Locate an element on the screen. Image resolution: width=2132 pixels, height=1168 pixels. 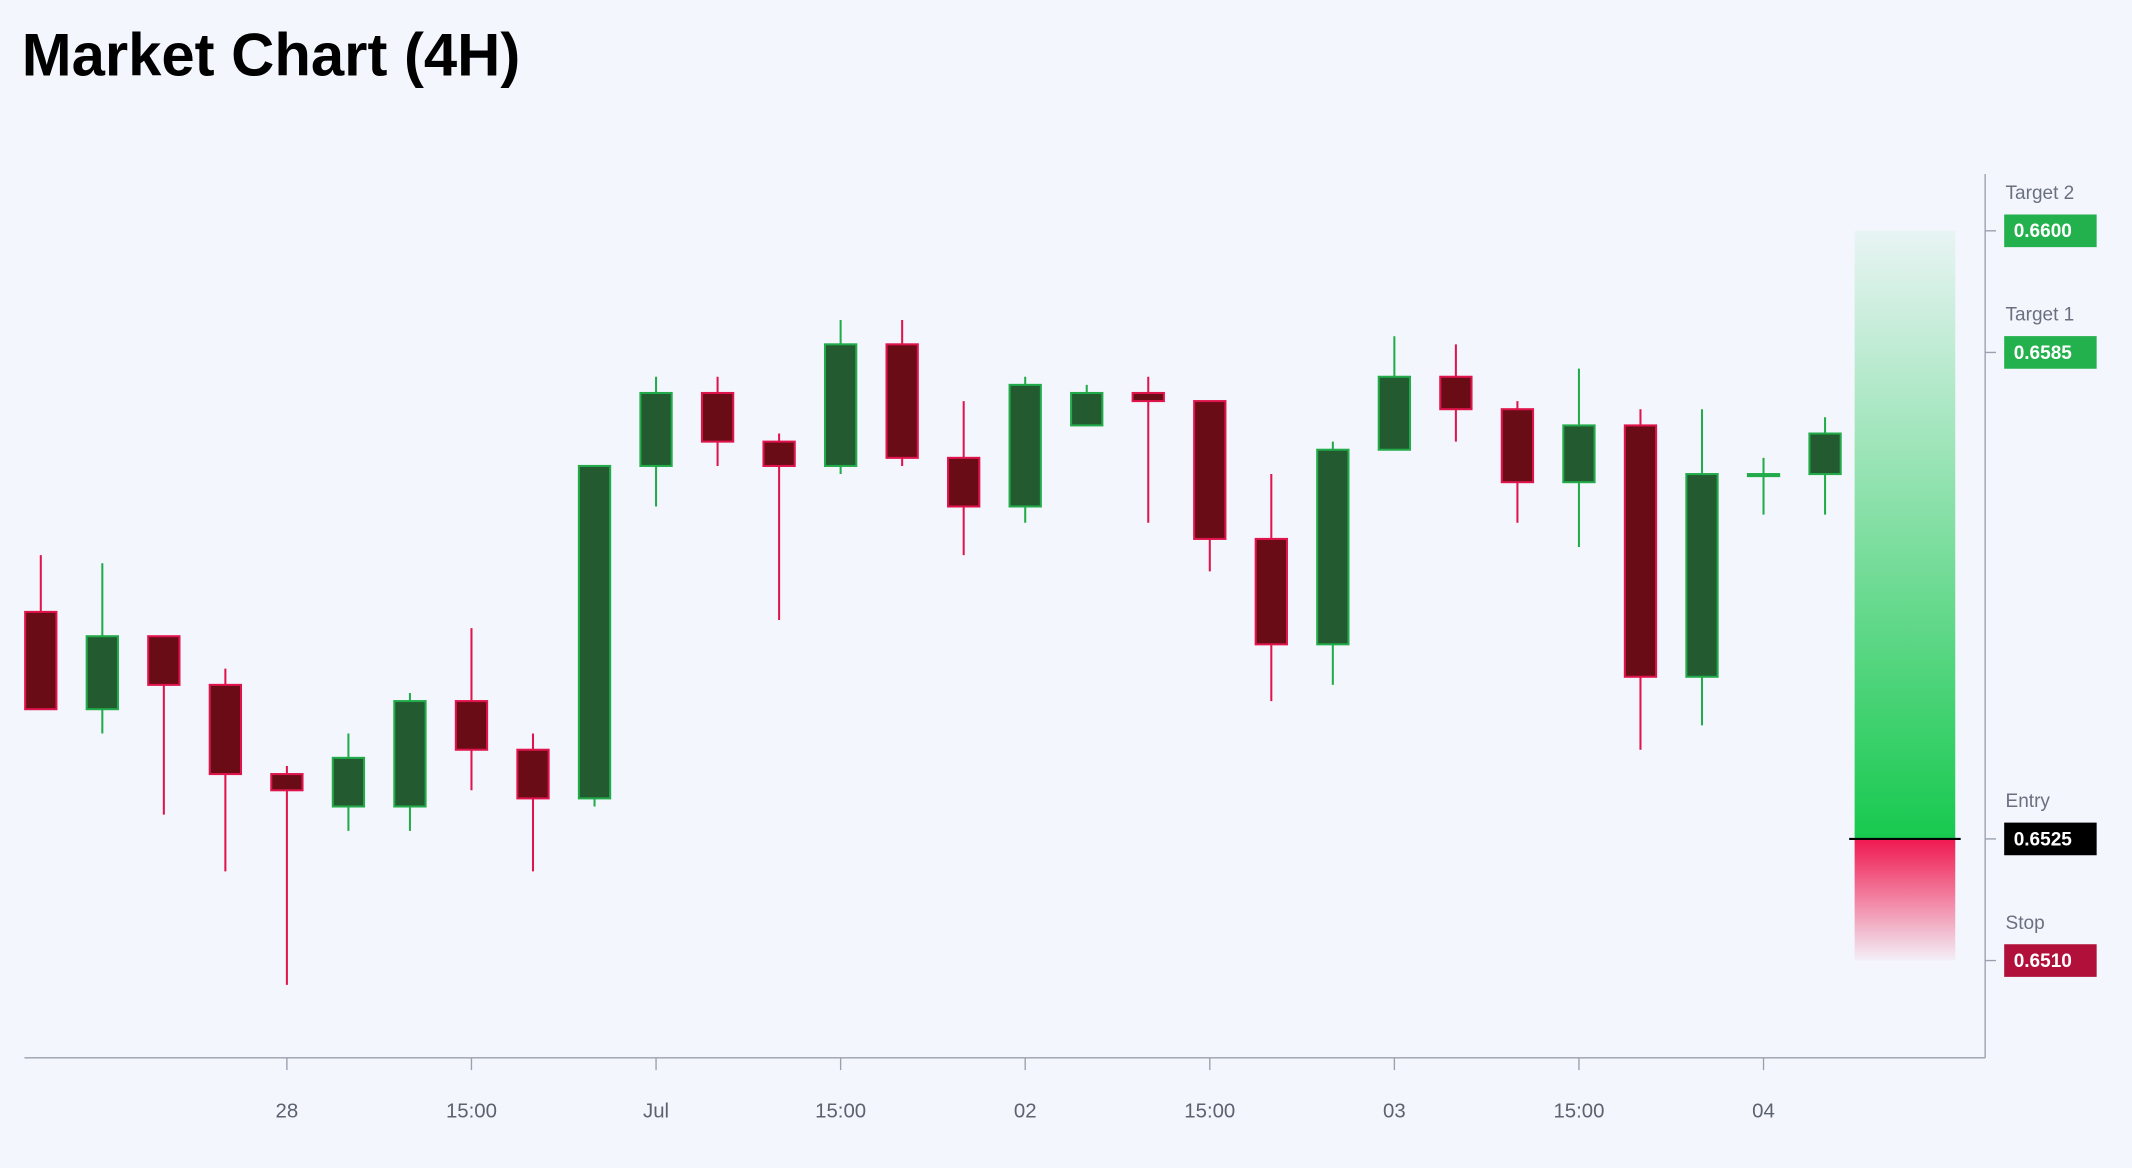
x-tick-label: 04 is located at coordinates (1763, 1112).